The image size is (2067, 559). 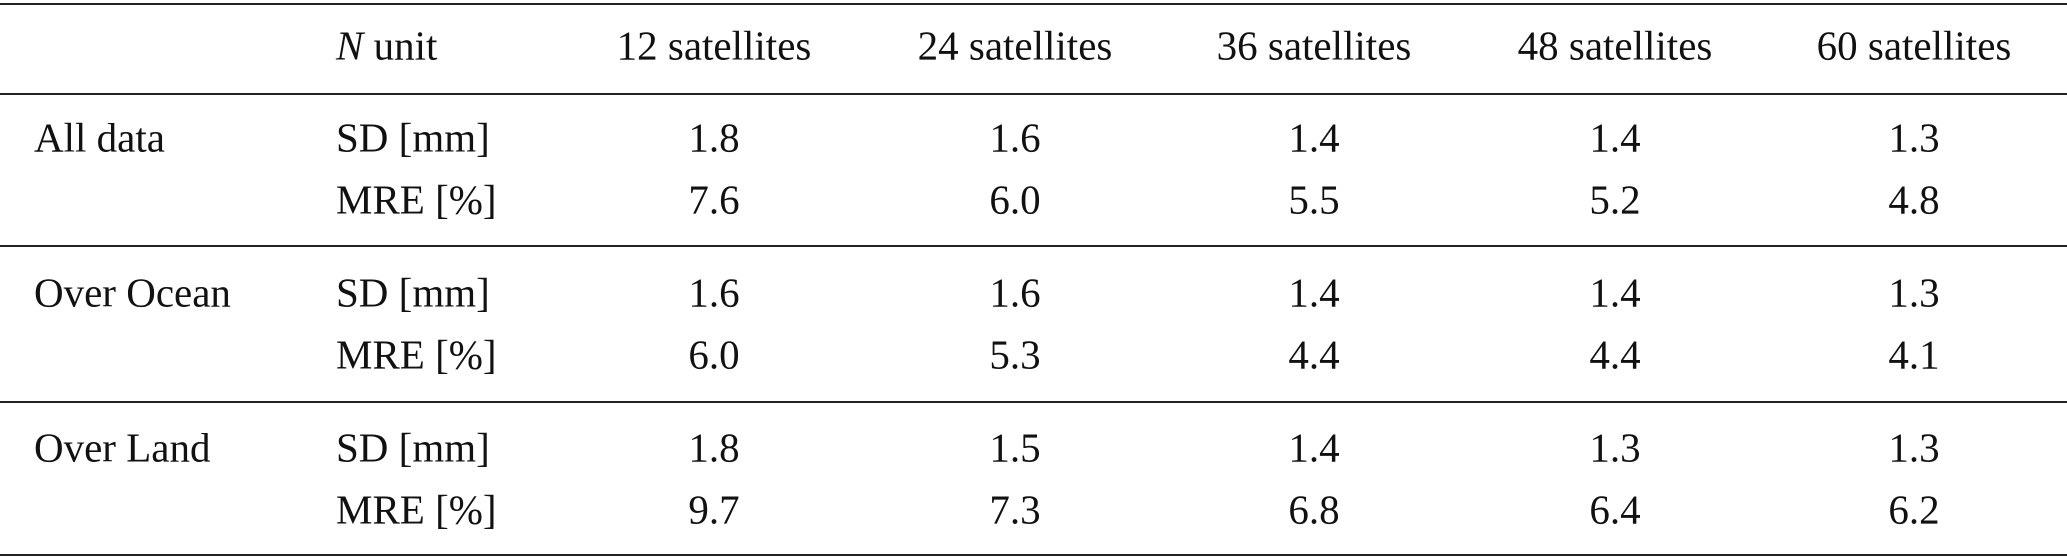 I want to click on unit-var: N, so click(x=350, y=45).